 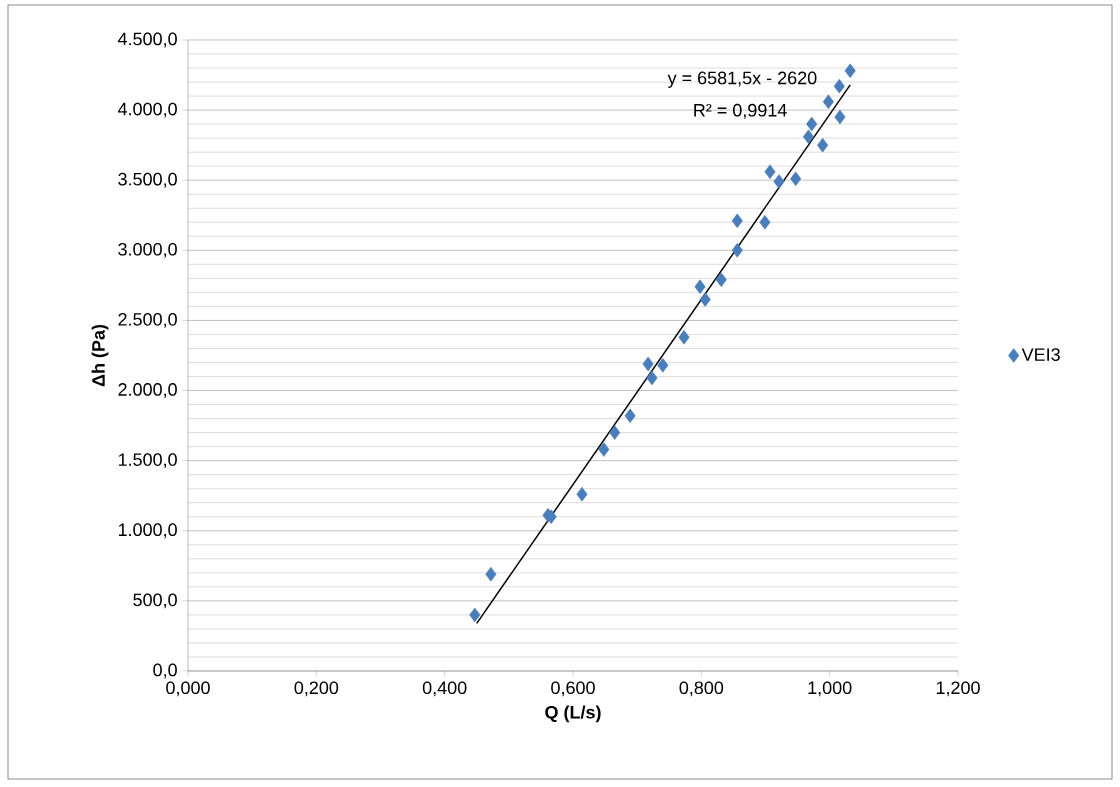 What do you see at coordinates (147, 40) in the screenshot?
I see `y-tick-label: 4.500,0` at bounding box center [147, 40].